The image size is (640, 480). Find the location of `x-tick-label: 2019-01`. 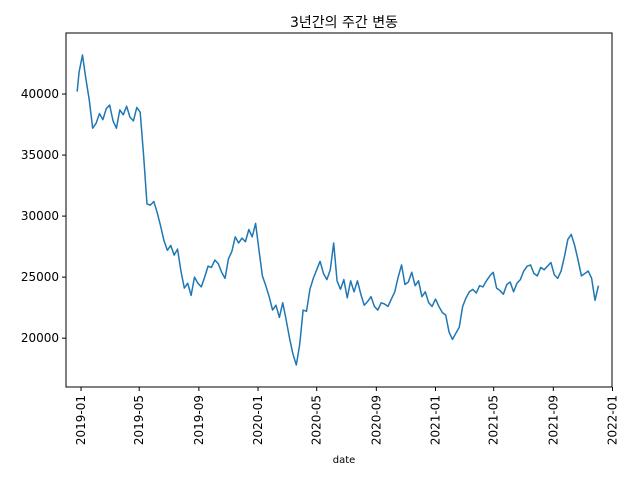

x-tick-label: 2019-01 is located at coordinates (81, 420).